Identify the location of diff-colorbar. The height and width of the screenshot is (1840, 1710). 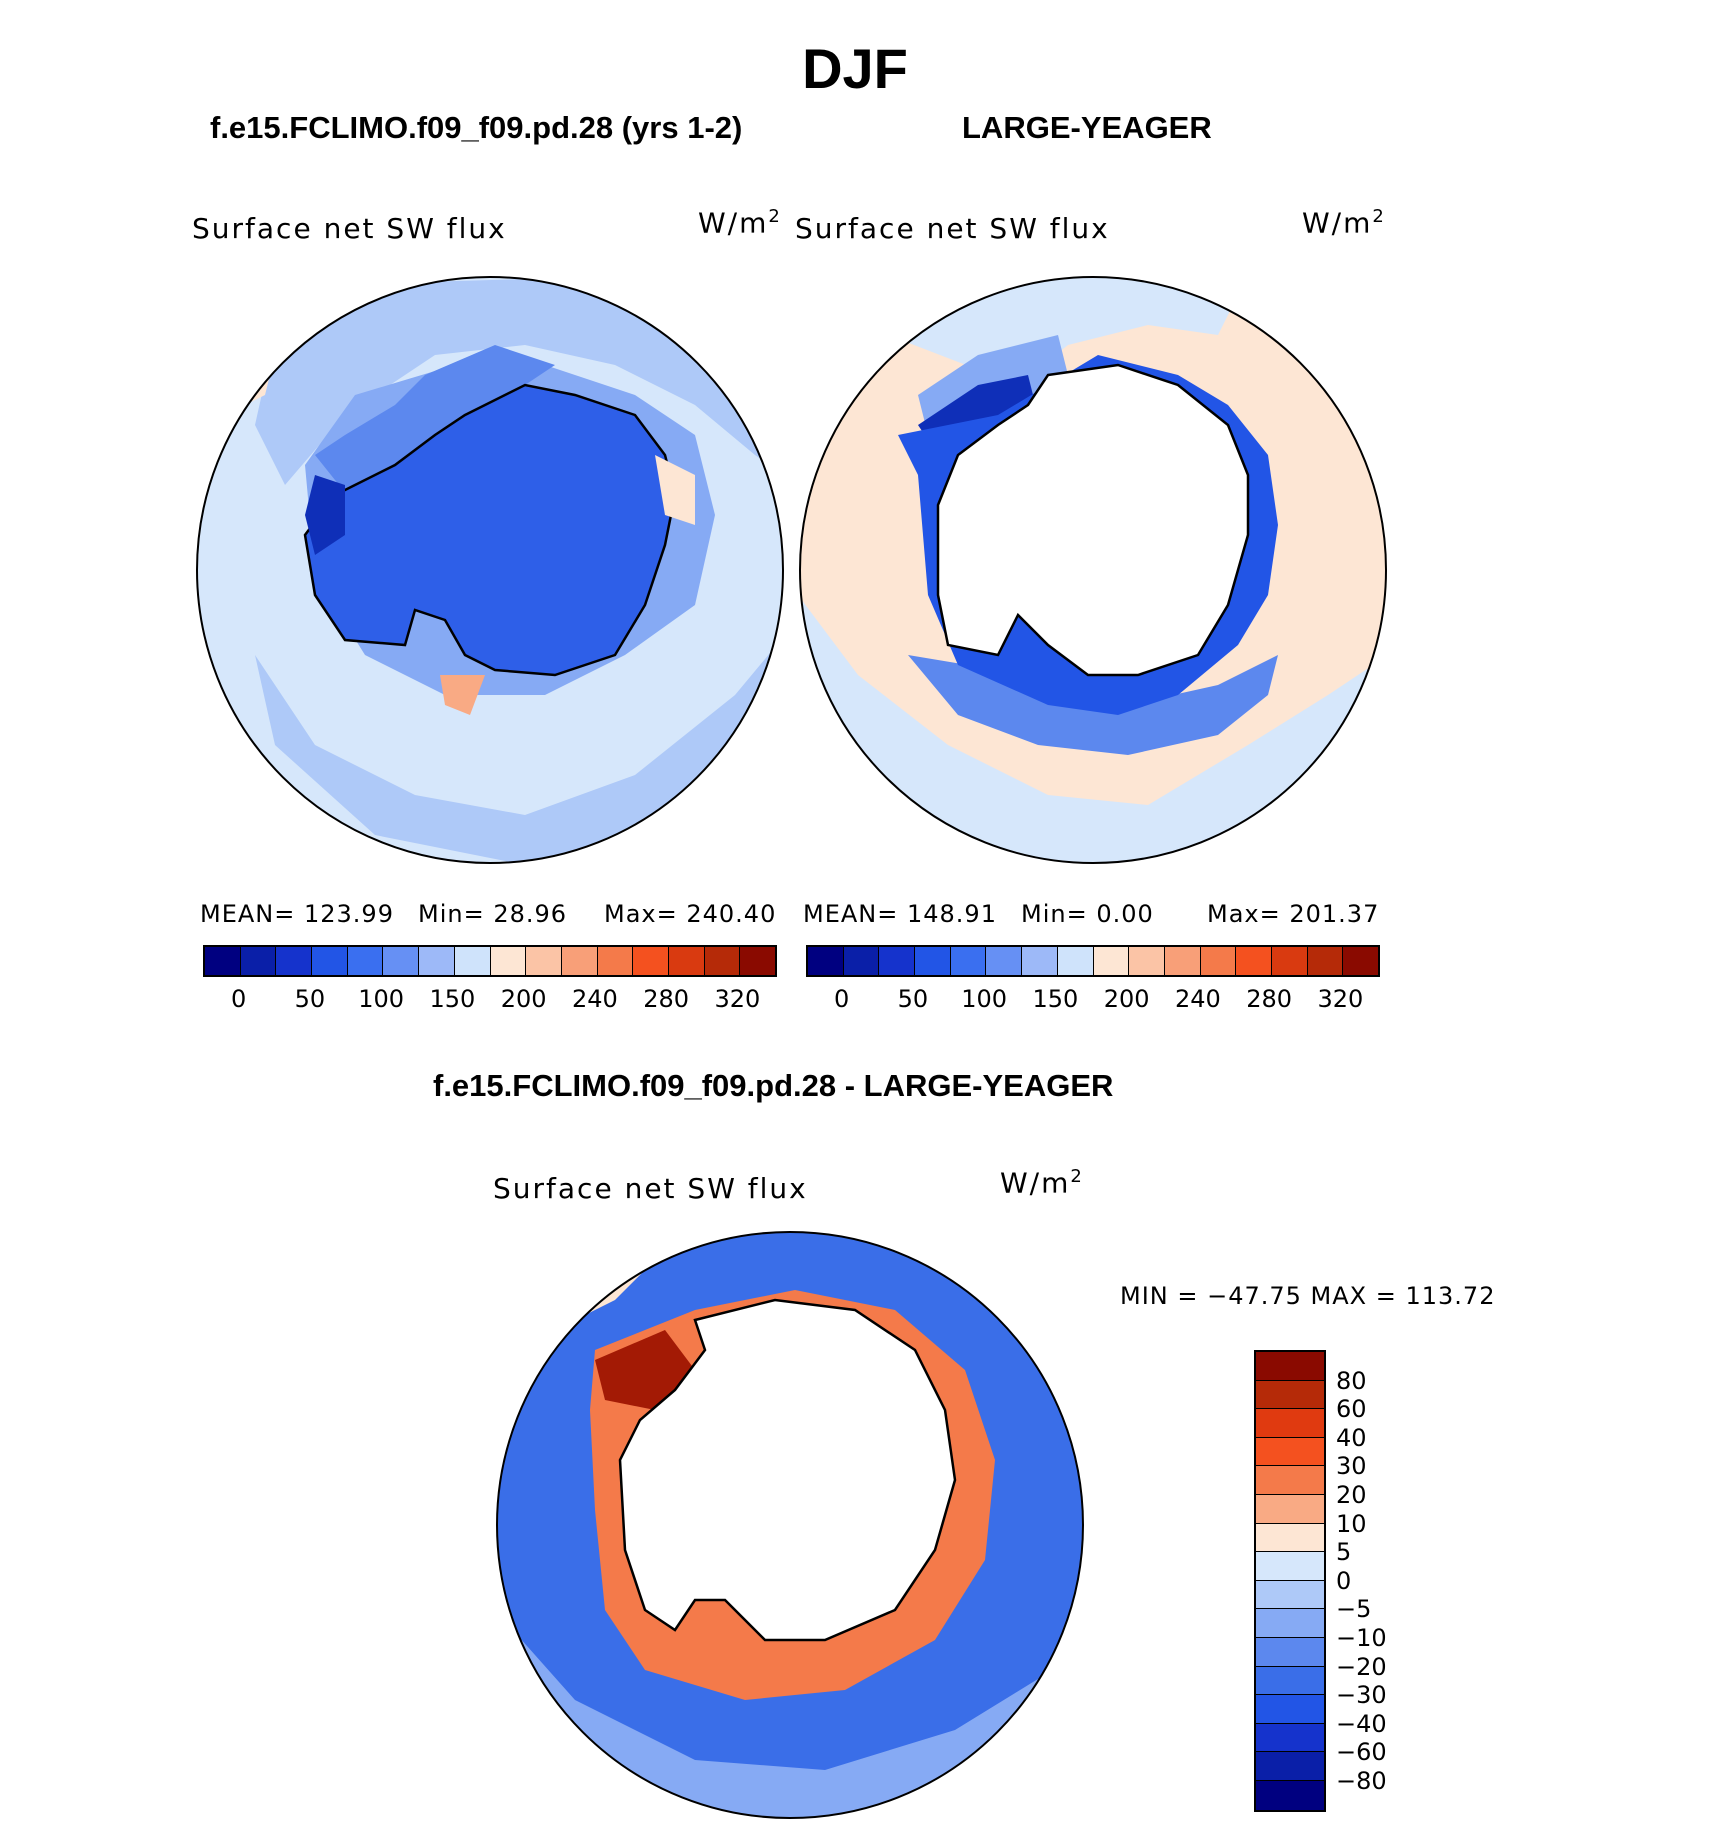
(1290, 1581).